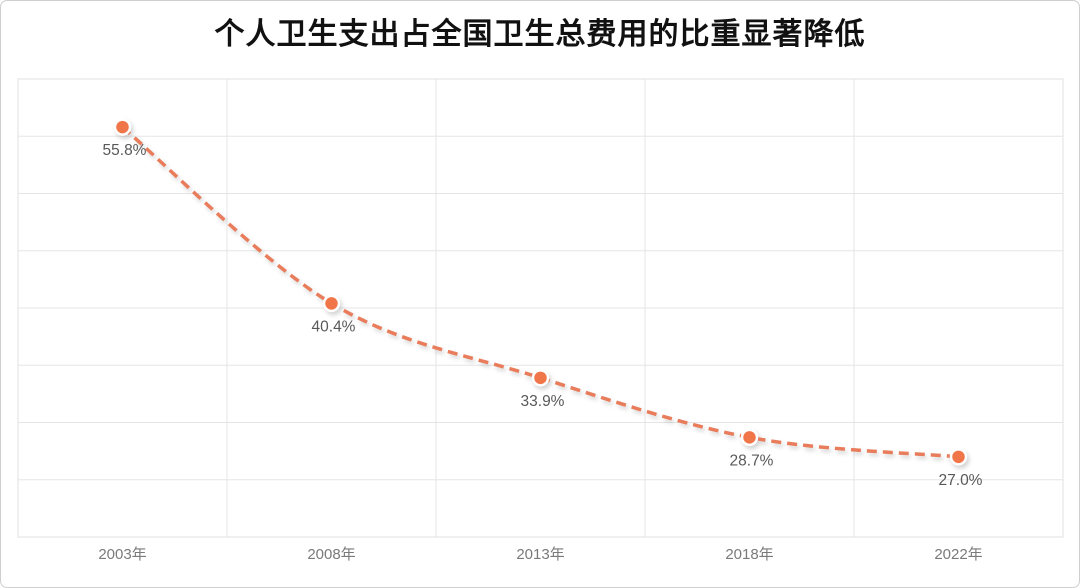  Describe the element at coordinates (961, 480) in the screenshot. I see `data-point-label: 27.0%` at that location.